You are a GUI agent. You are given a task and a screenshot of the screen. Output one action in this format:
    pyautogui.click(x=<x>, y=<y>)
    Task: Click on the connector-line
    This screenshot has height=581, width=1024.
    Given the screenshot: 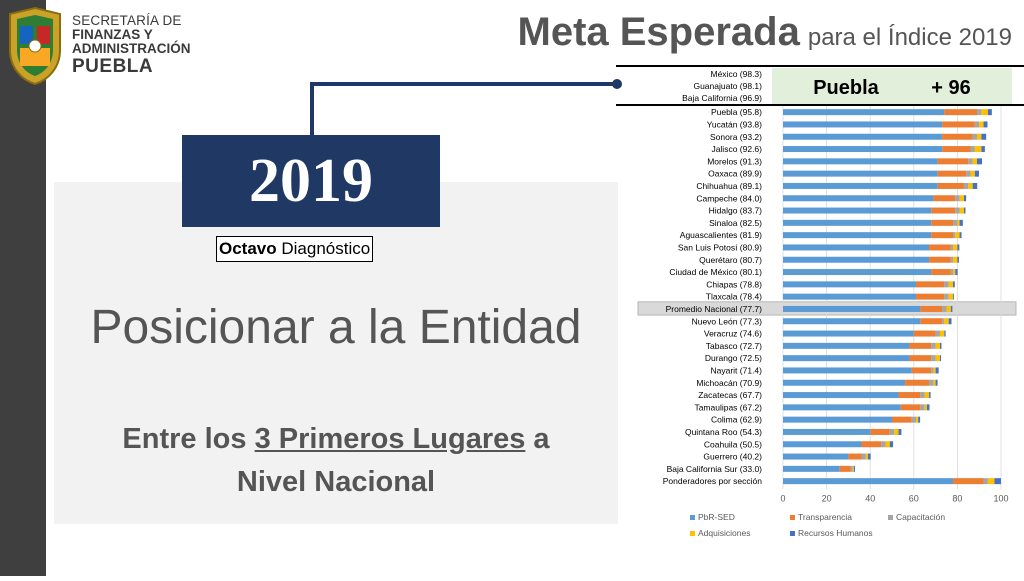 What is the action you would take?
    pyautogui.click(x=466, y=107)
    